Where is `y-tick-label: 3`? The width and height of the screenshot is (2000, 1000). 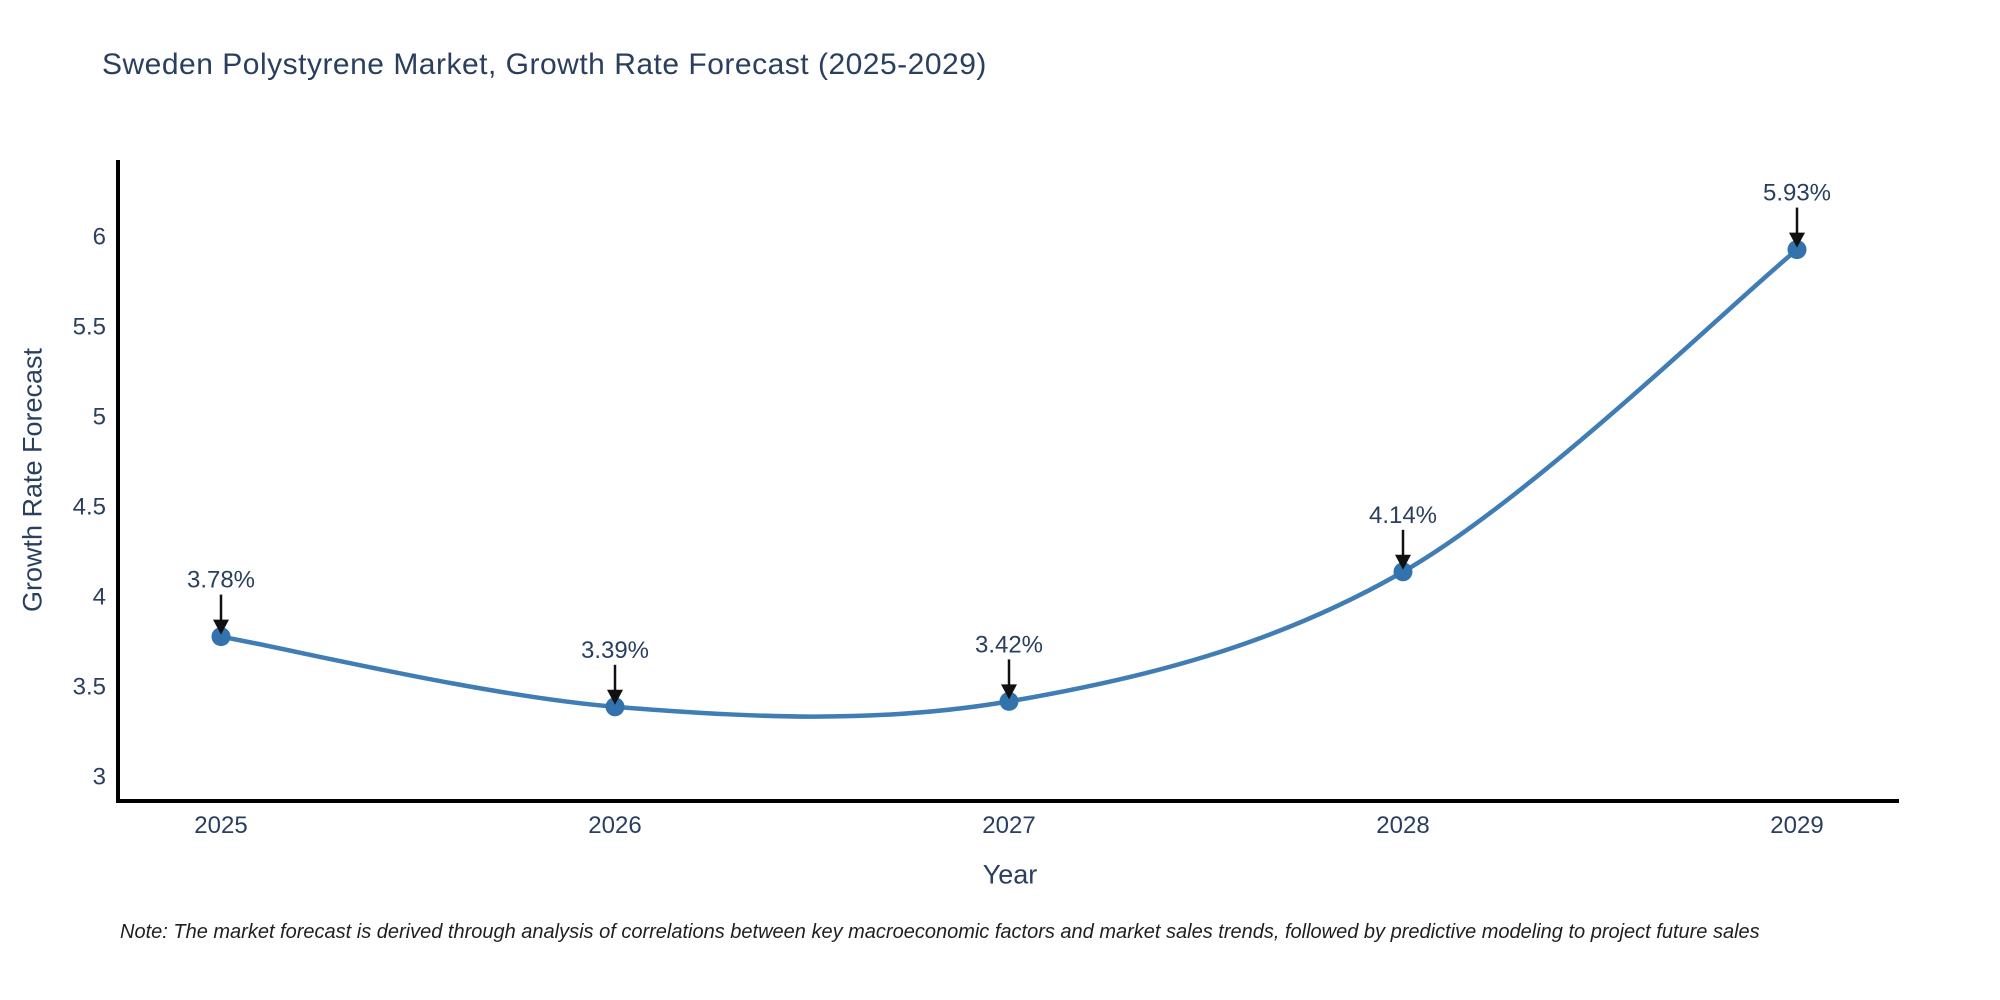 y-tick-label: 3 is located at coordinates (99, 777).